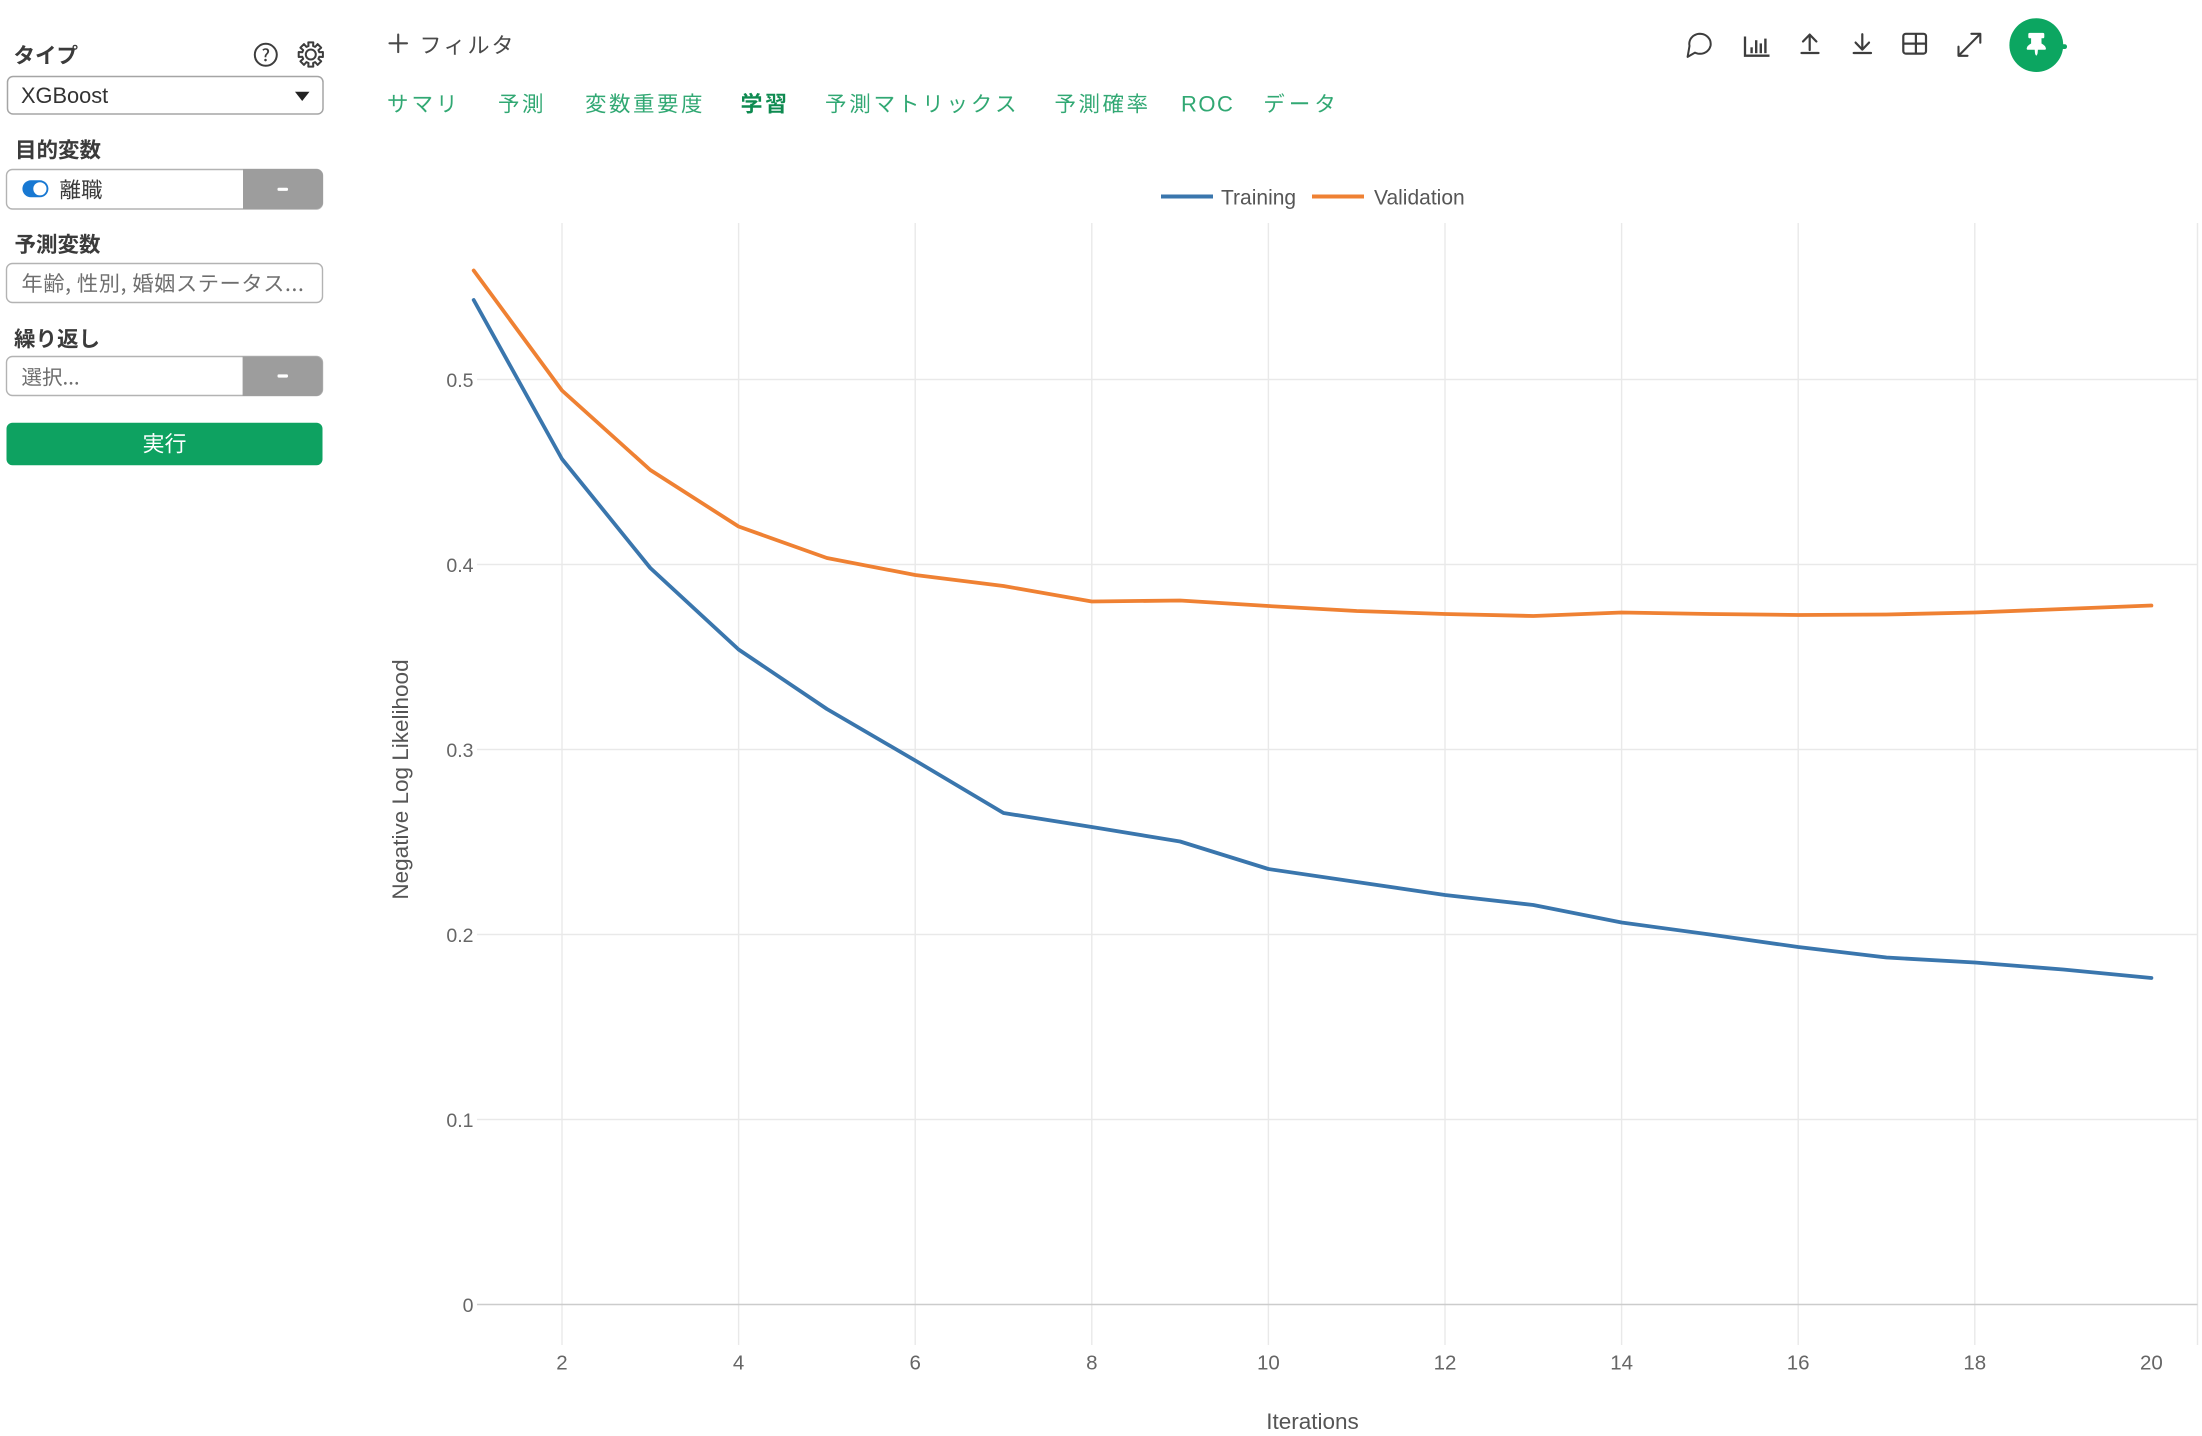  Describe the element at coordinates (1621, 1363) in the screenshot. I see `svg-text: 14` at that location.